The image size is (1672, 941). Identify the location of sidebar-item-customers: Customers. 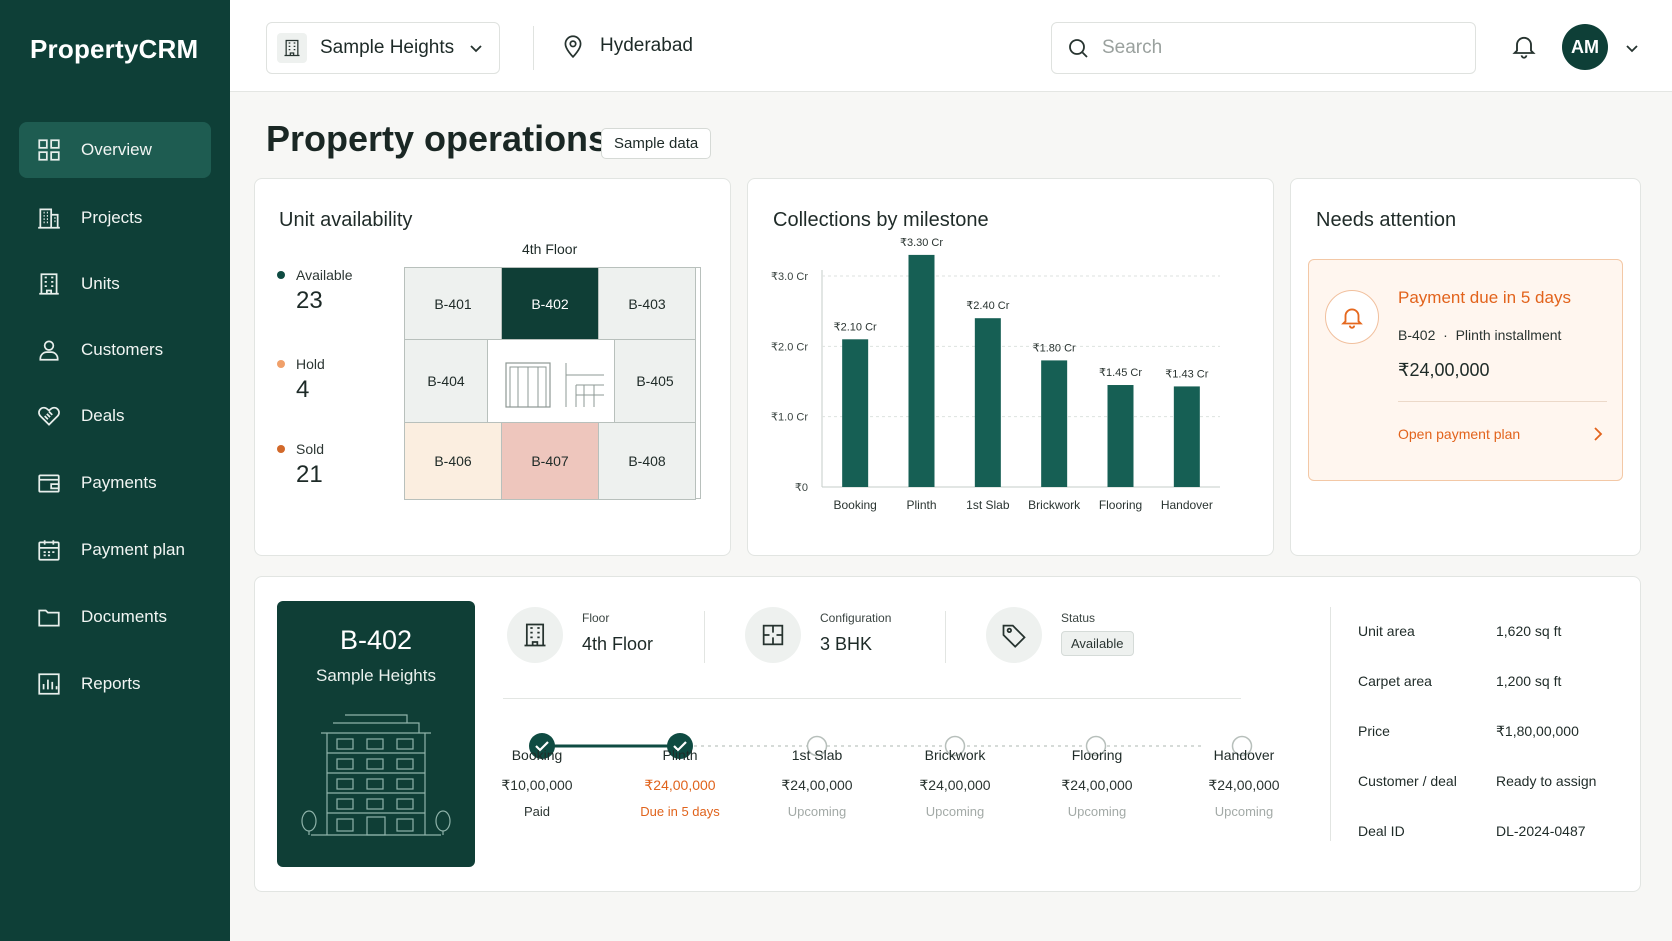
(115, 350).